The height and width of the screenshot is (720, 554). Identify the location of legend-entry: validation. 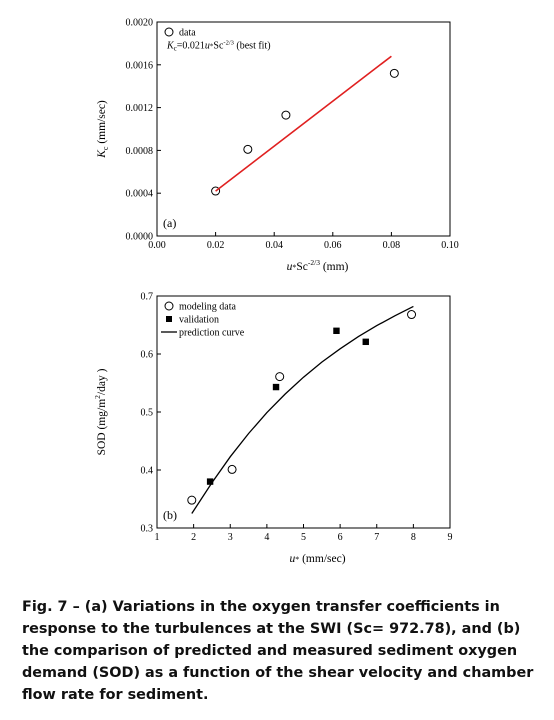
(199, 320).